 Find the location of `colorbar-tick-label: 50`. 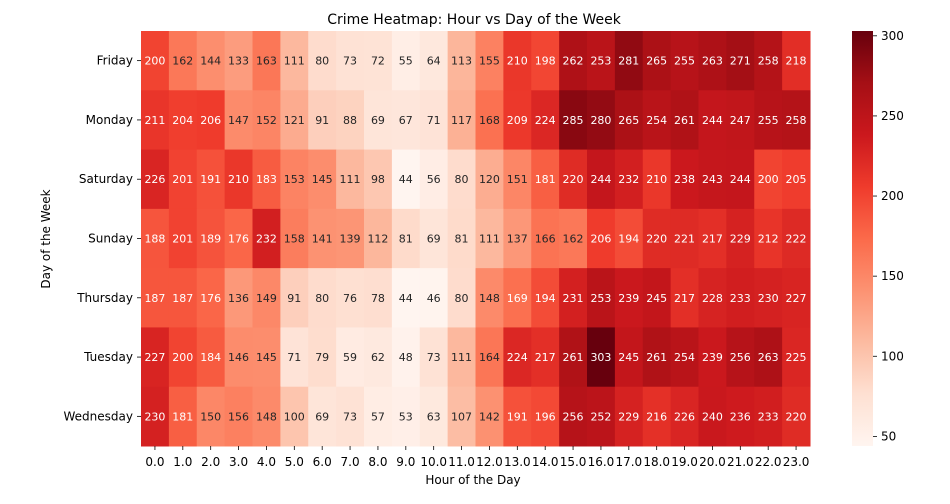

colorbar-tick-label: 50 is located at coordinates (888, 436).